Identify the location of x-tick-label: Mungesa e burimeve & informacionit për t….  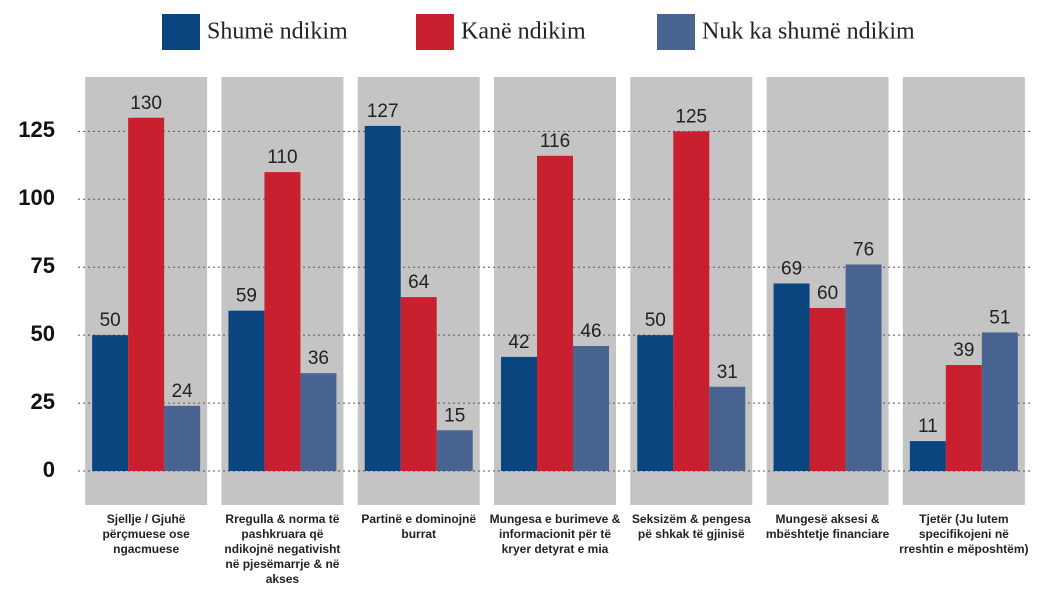
(555, 534).